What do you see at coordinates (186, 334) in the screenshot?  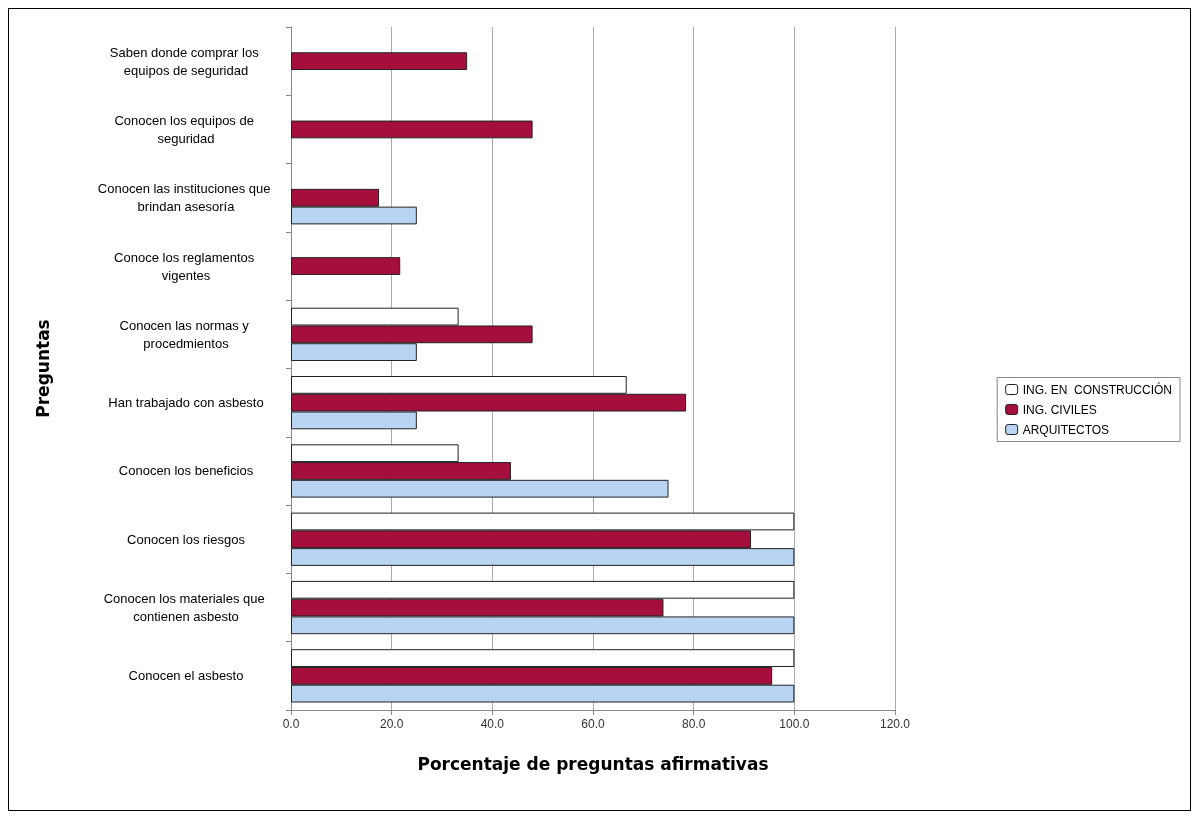 I see `y-tick-label: Conocen las normas y procedmientos` at bounding box center [186, 334].